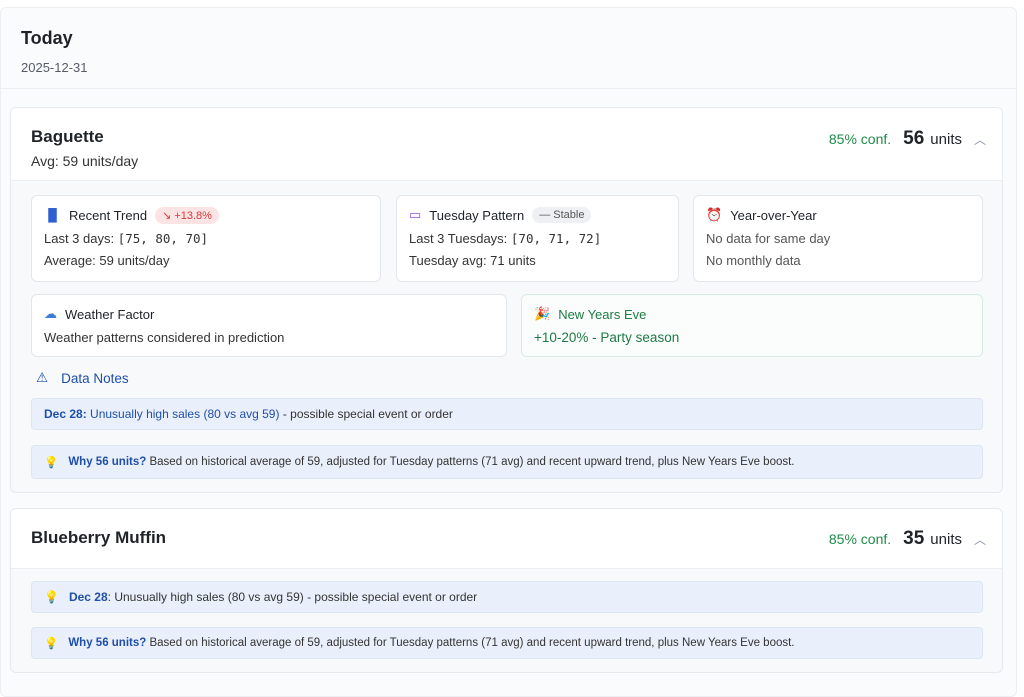 The width and height of the screenshot is (1024, 697). What do you see at coordinates (53, 215) in the screenshot?
I see `bar-chart-icon: ▐▌` at bounding box center [53, 215].